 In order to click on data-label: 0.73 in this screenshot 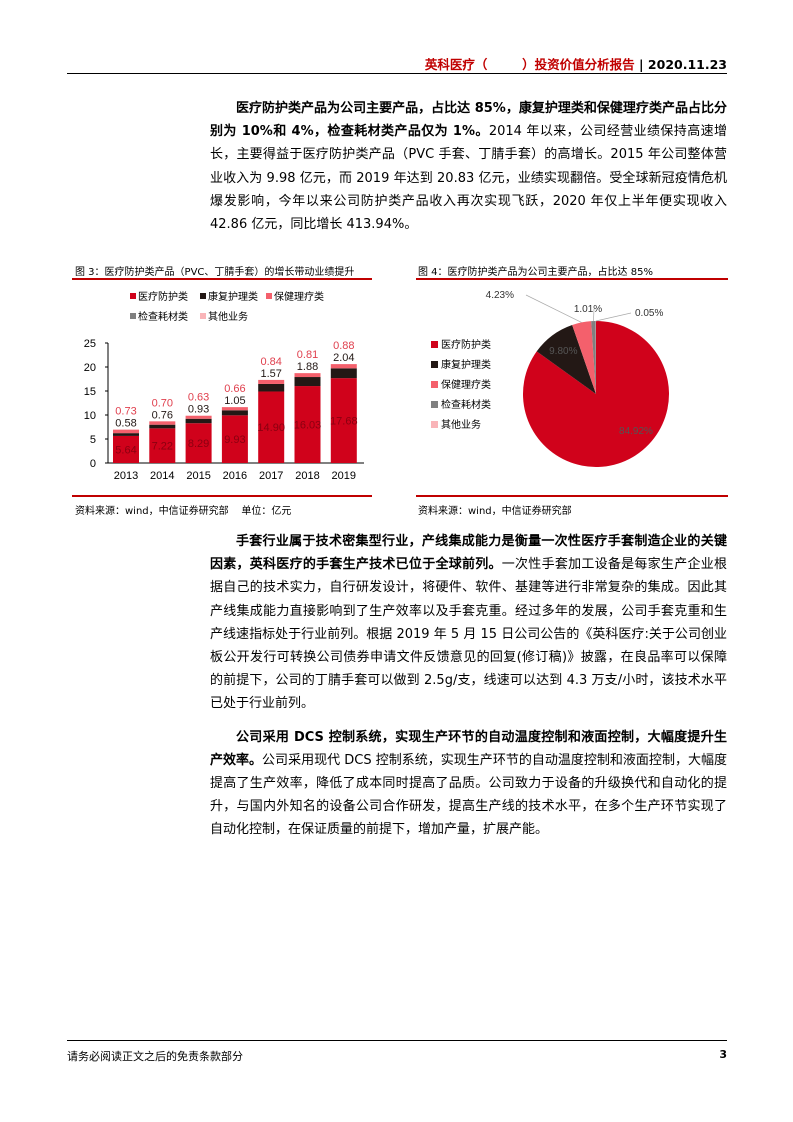, I will do `click(125, 412)`.